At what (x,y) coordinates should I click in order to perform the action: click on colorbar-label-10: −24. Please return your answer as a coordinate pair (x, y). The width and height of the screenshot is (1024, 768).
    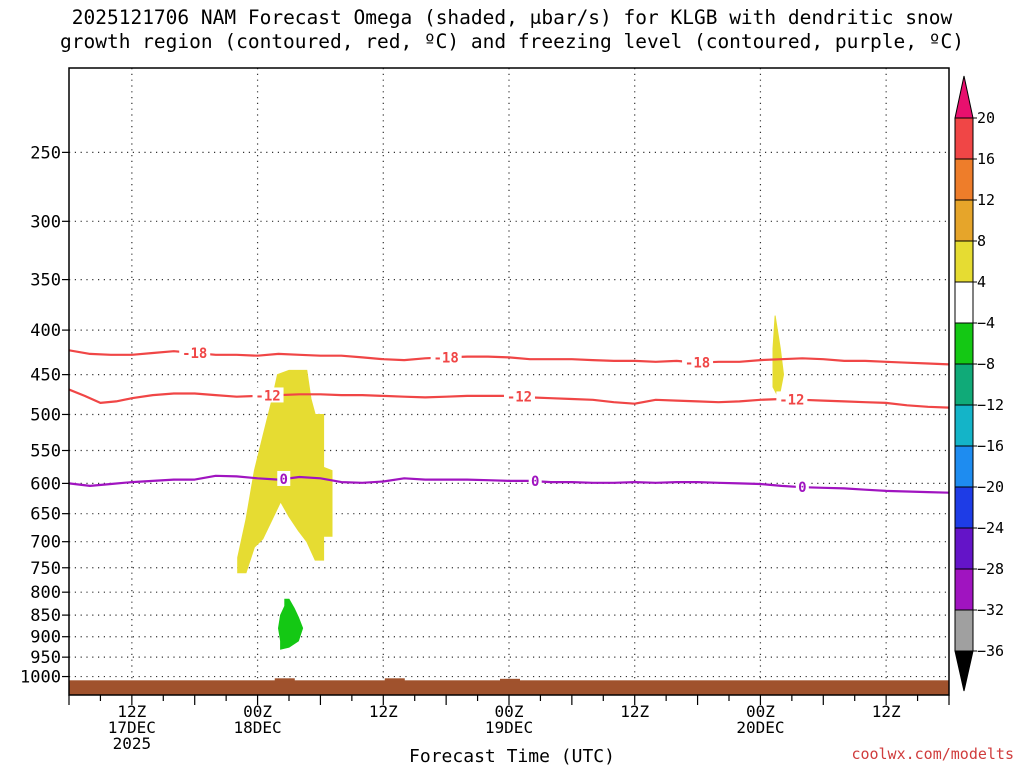
    Looking at the image, I should click on (990, 528).